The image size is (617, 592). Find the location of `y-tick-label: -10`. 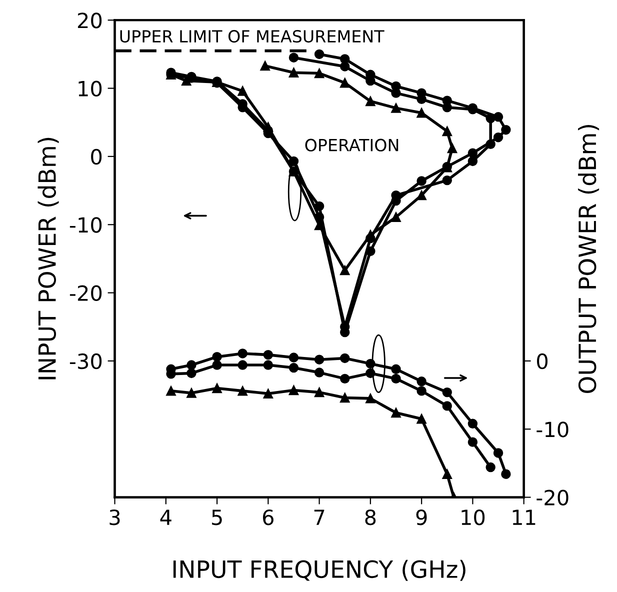

y-tick-label: -10 is located at coordinates (86, 225).